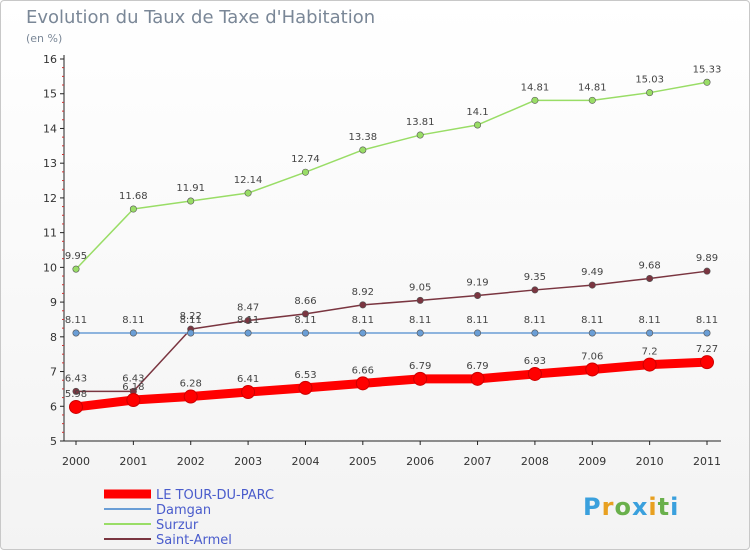  I want to click on data-label: 7.27, so click(707, 349).